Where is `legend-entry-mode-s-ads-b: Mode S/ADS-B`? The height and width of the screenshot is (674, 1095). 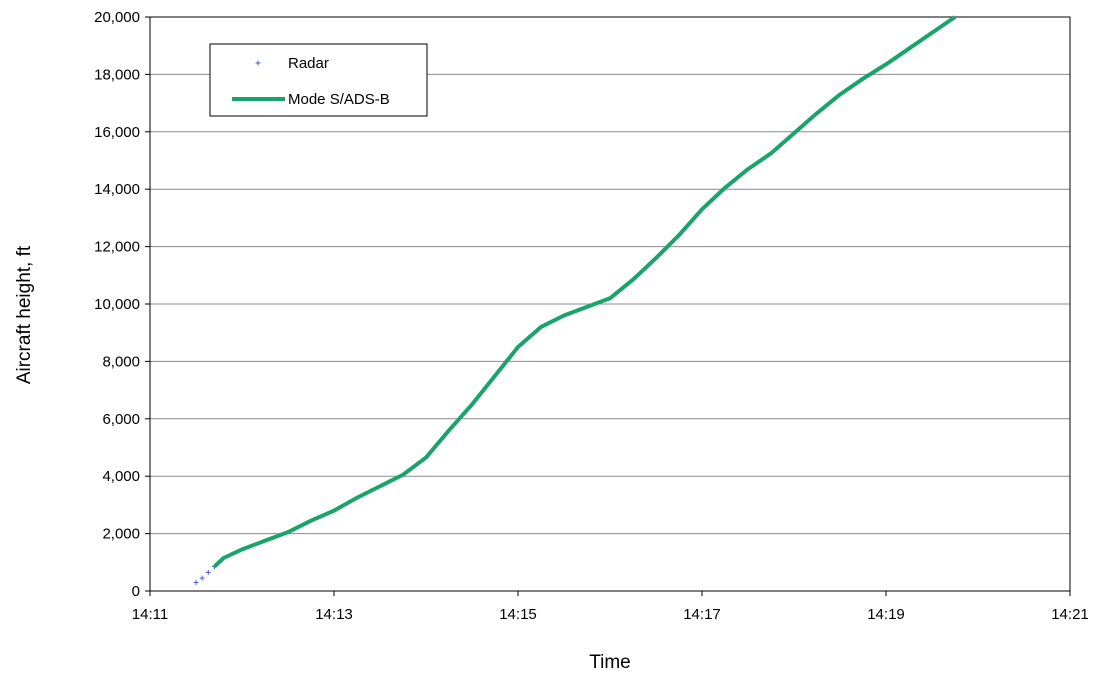
legend-entry-mode-s-ads-b: Mode S/ADS-B is located at coordinates (311, 99).